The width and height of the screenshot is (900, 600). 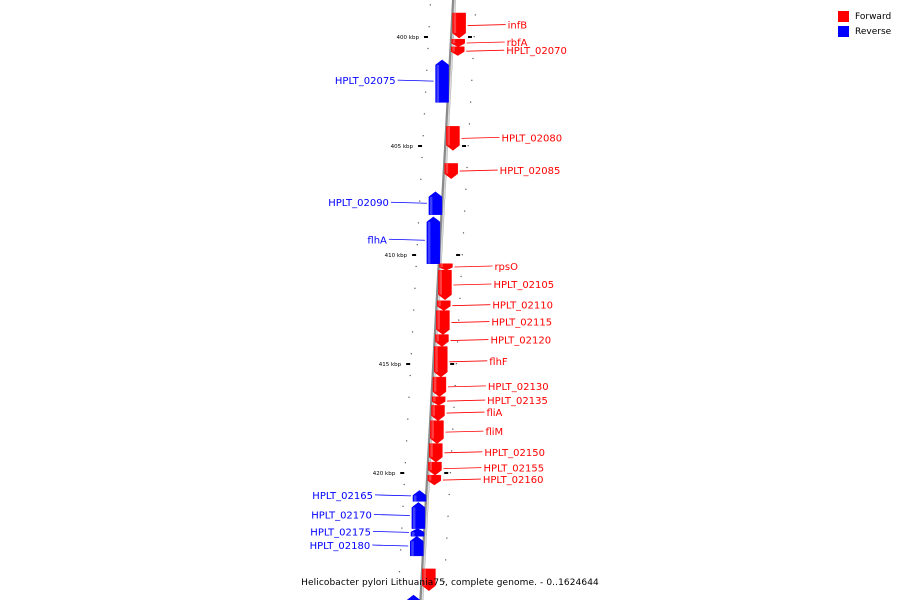 I want to click on backbone-highlight, so click(x=438, y=300).